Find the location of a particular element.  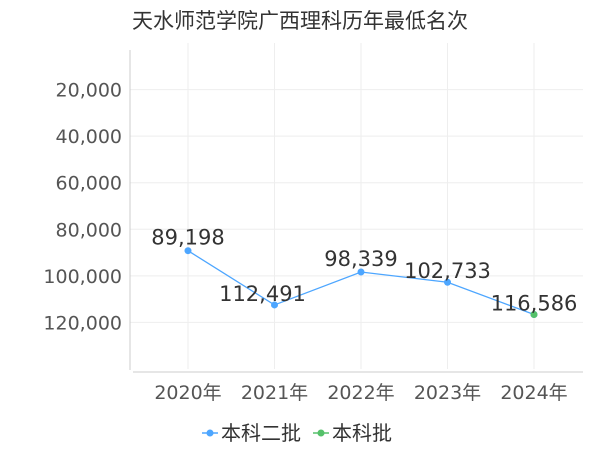

legend-label: 本科二批 is located at coordinates (261, 433).